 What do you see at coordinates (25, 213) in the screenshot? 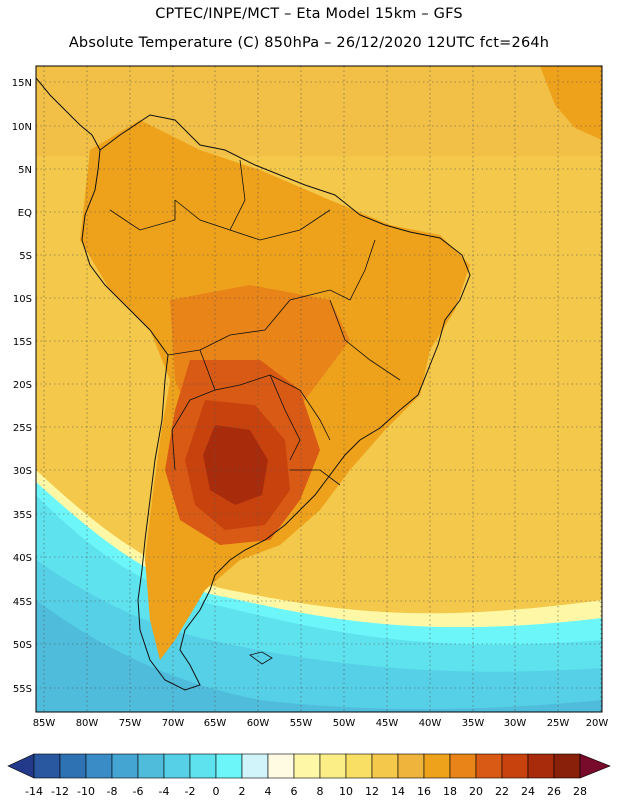
I see `lat-label: EQ` at bounding box center [25, 213].